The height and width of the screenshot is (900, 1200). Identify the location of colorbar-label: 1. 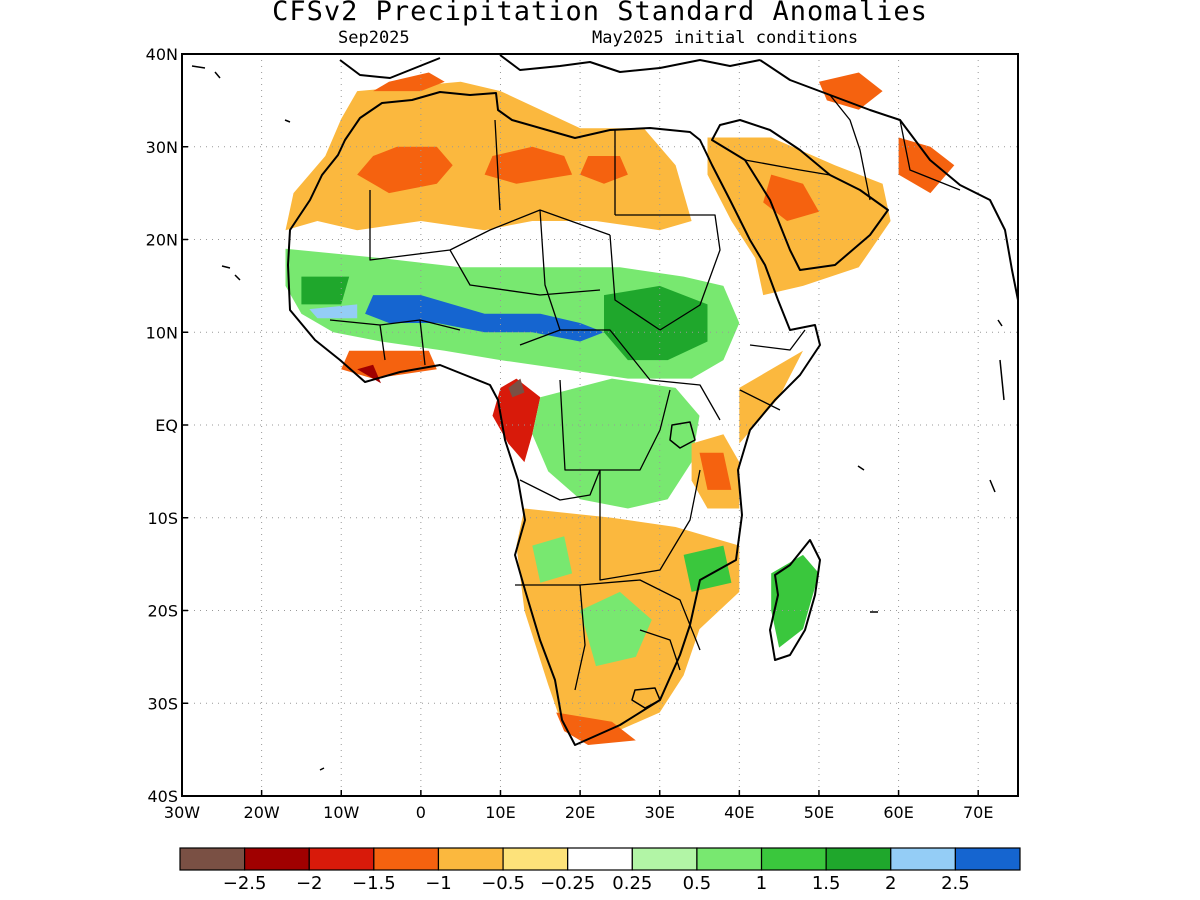
(761, 883).